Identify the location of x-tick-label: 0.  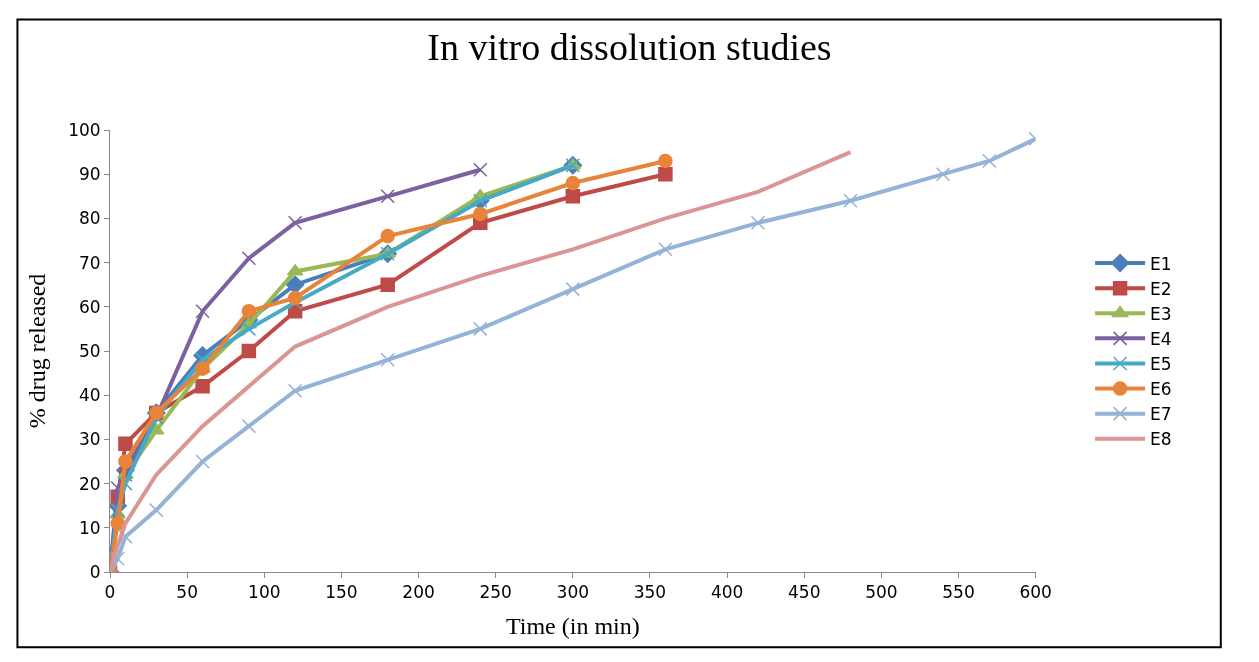
(110, 592).